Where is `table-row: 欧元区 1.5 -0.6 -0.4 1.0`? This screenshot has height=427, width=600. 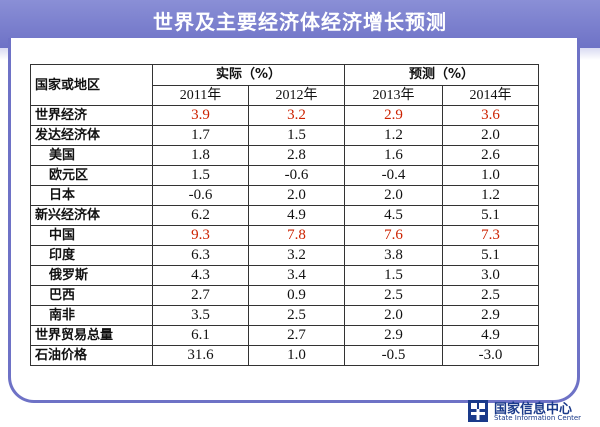
table-row: 欧元区 1.5 -0.6 -0.4 1.0 is located at coordinates (284, 175).